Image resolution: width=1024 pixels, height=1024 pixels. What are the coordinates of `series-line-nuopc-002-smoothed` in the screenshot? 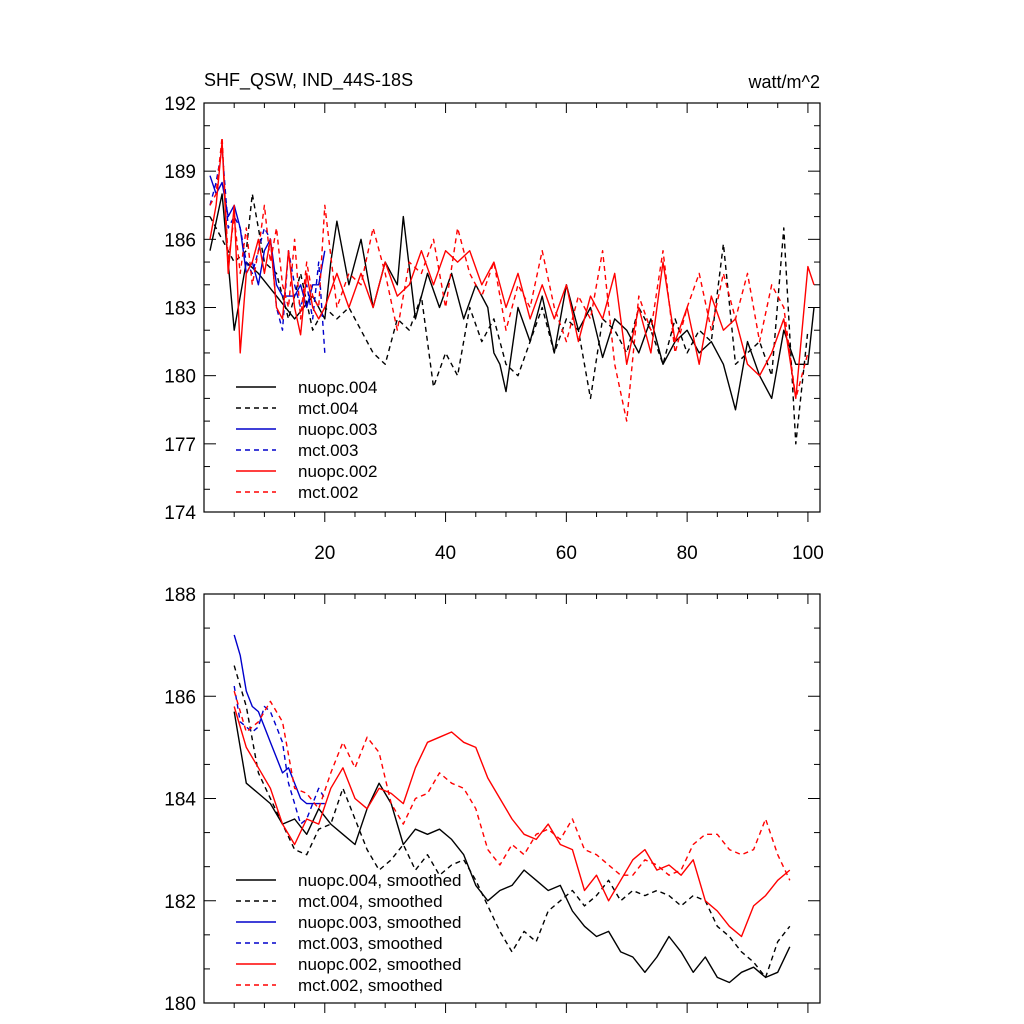 It's located at (512, 822).